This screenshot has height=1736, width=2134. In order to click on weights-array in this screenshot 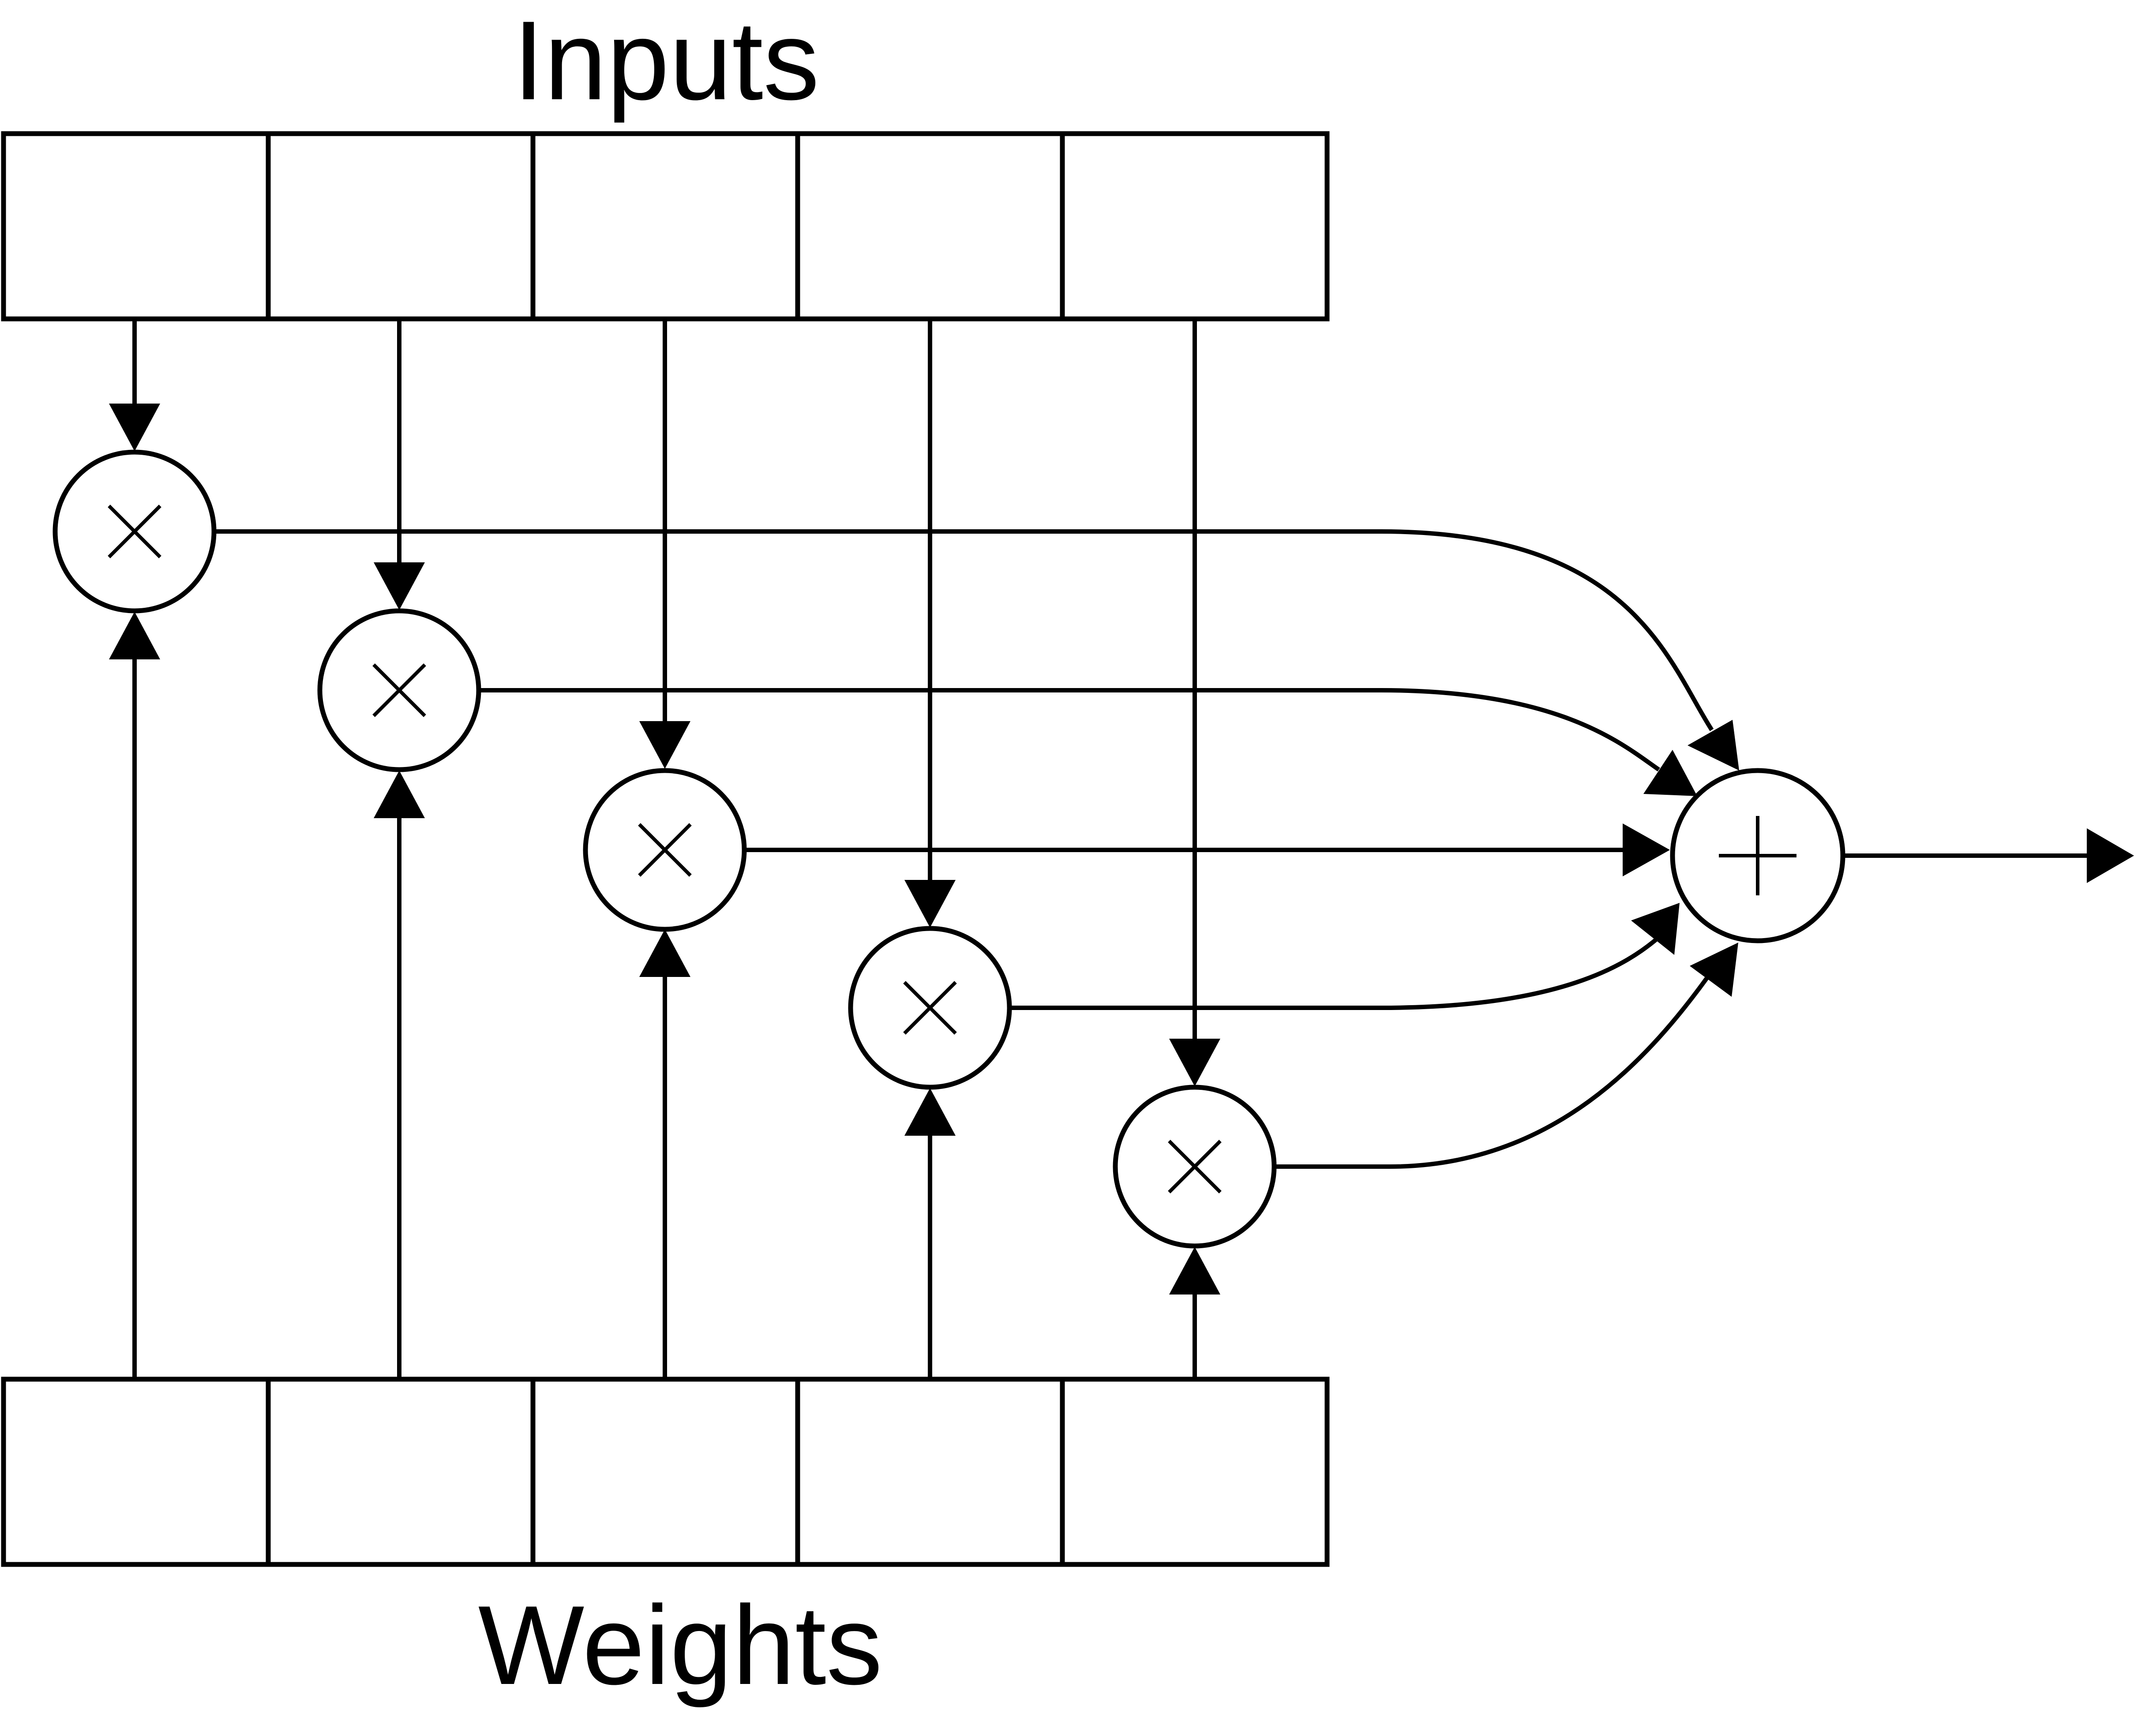, I will do `click(665, 1472)`.